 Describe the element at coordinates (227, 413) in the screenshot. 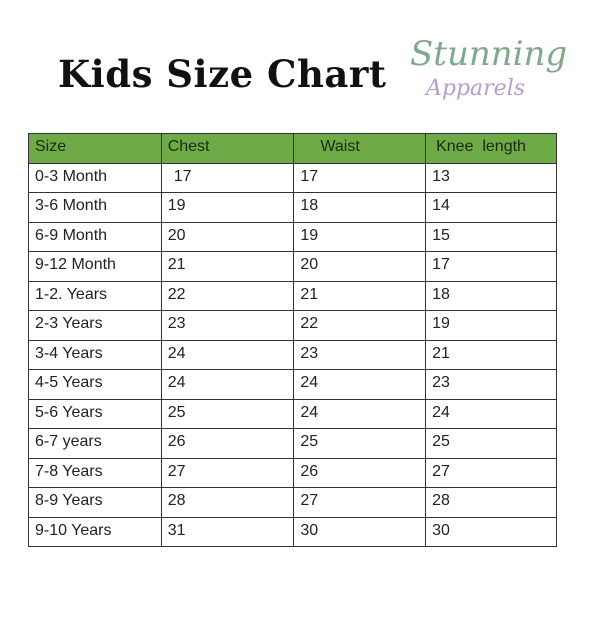

I see `cell-chest: 25` at that location.